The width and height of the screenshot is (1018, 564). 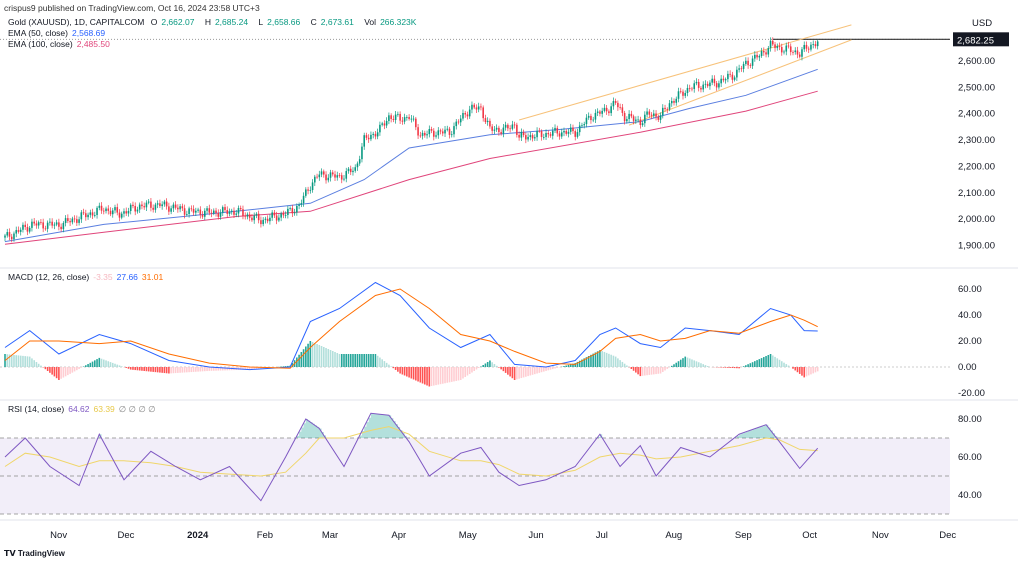 I want to click on price-tick: 1,900.00, so click(x=976, y=246).